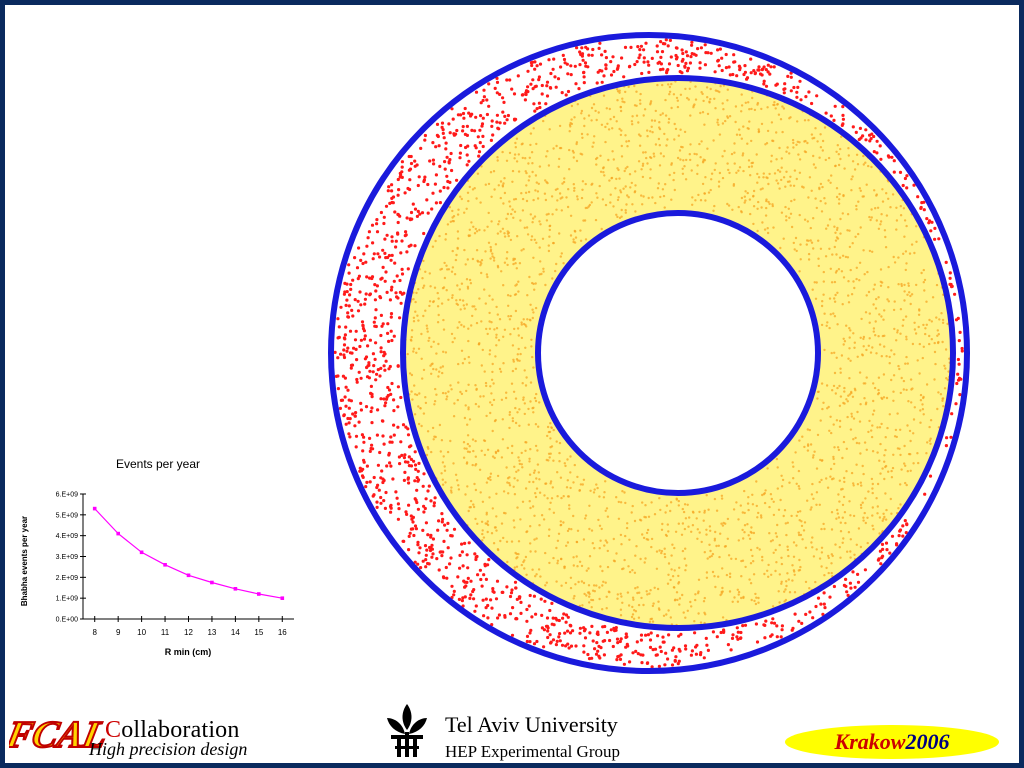 This screenshot has width=1024, height=768. What do you see at coordinates (141, 632) in the screenshot?
I see `x-tick-label: 10` at bounding box center [141, 632].